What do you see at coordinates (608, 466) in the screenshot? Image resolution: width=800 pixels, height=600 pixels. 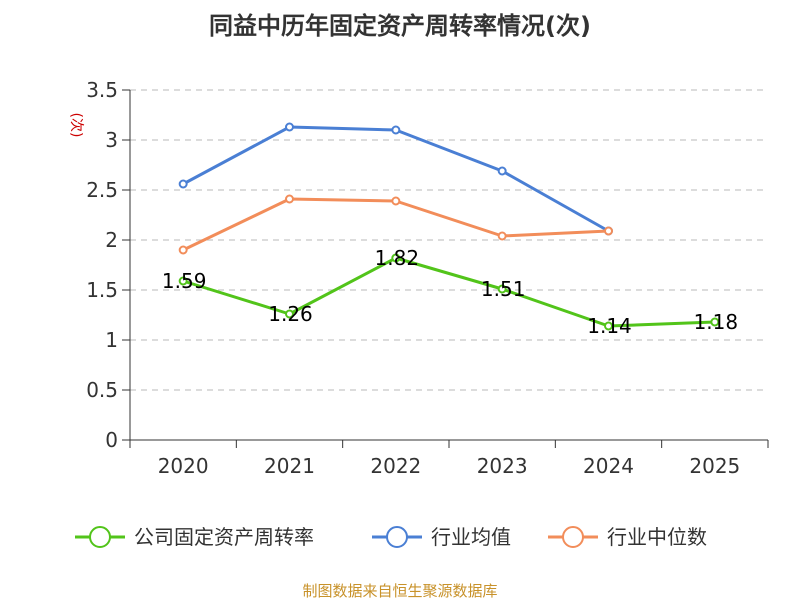 I see `x-tick-label: 2024` at bounding box center [608, 466].